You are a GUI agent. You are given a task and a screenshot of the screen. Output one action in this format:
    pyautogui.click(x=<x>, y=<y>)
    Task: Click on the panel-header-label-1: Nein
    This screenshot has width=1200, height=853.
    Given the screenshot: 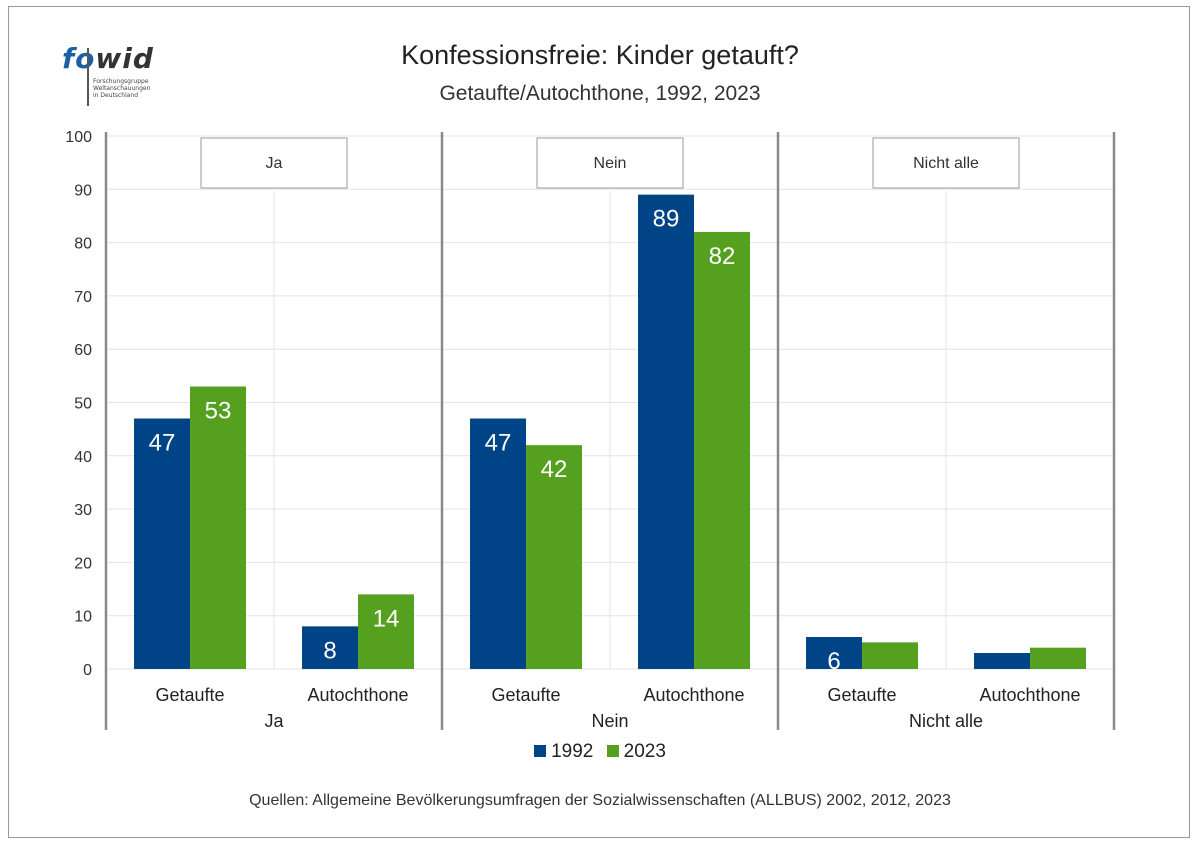 What is the action you would take?
    pyautogui.click(x=610, y=163)
    